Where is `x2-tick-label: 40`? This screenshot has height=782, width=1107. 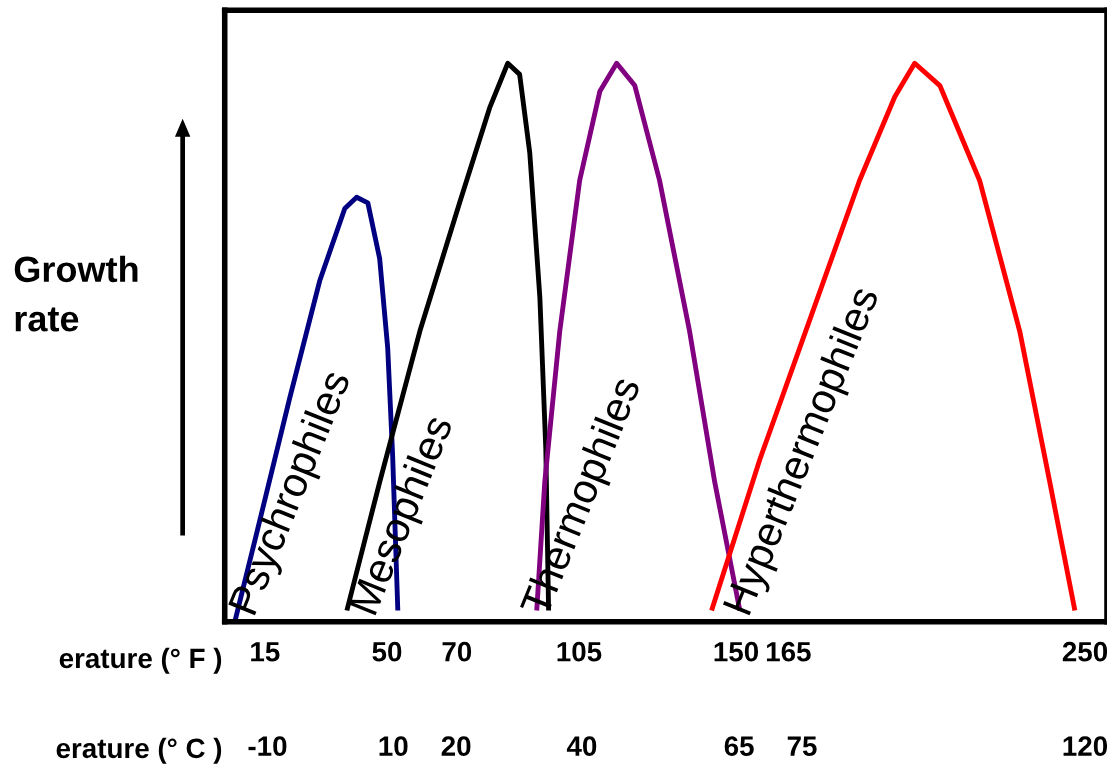
x2-tick-label: 40 is located at coordinates (581, 746).